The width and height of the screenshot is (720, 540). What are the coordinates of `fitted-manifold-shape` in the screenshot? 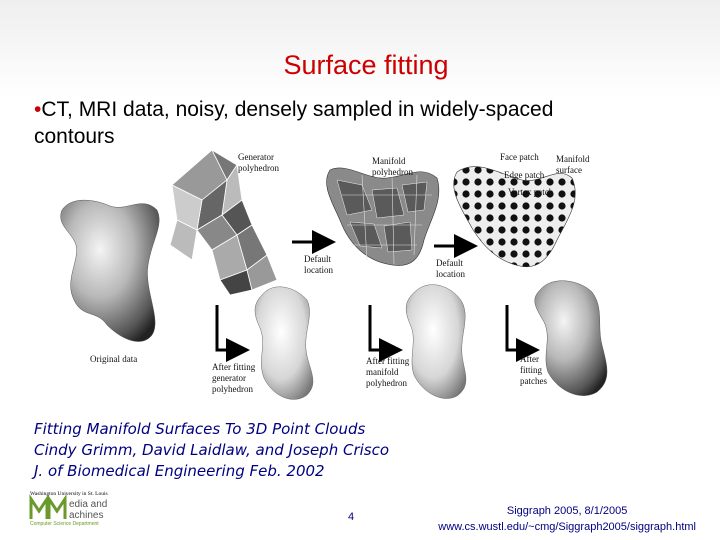 It's located at (436, 341).